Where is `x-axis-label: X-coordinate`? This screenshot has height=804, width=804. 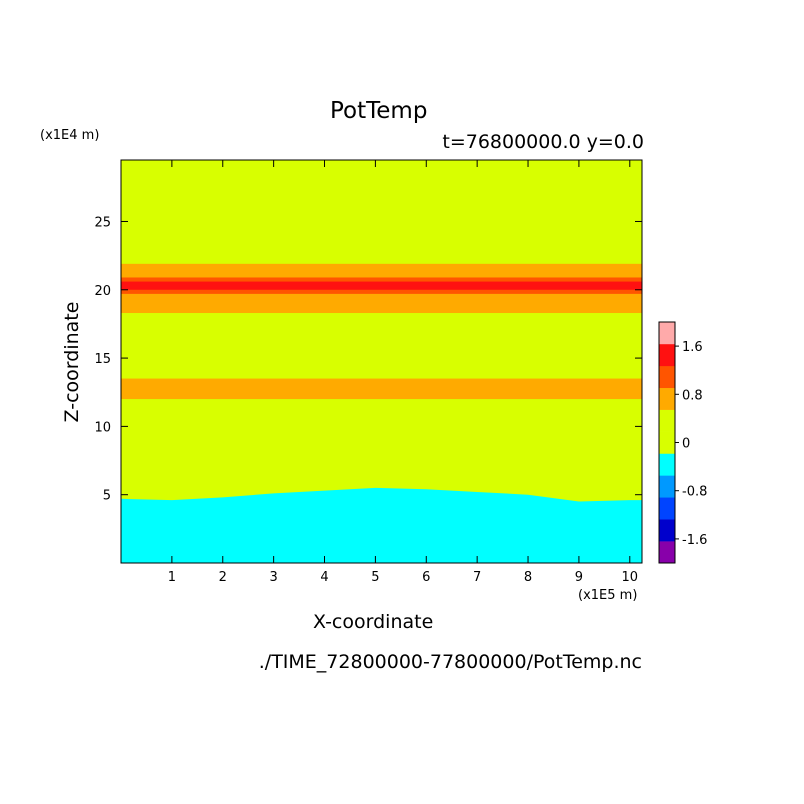
x-axis-label: X-coordinate is located at coordinates (373, 622).